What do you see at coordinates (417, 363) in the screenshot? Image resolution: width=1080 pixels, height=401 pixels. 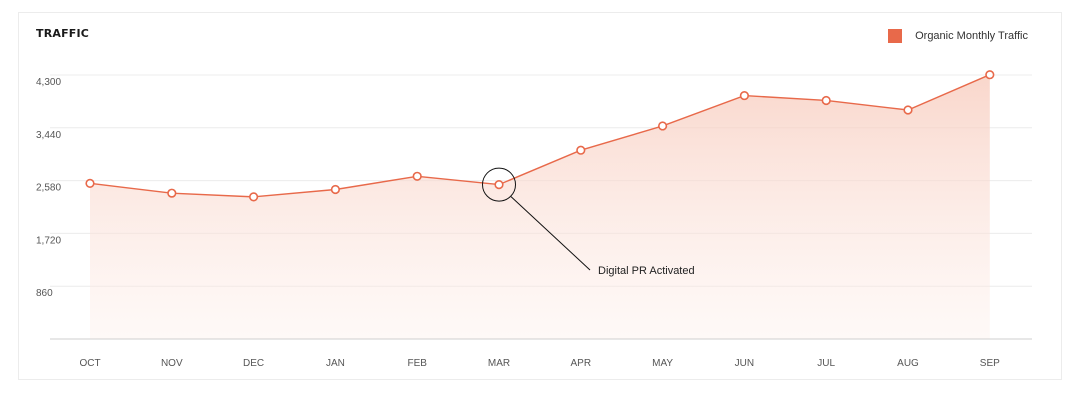 I see `x-tick-label: FEB` at bounding box center [417, 363].